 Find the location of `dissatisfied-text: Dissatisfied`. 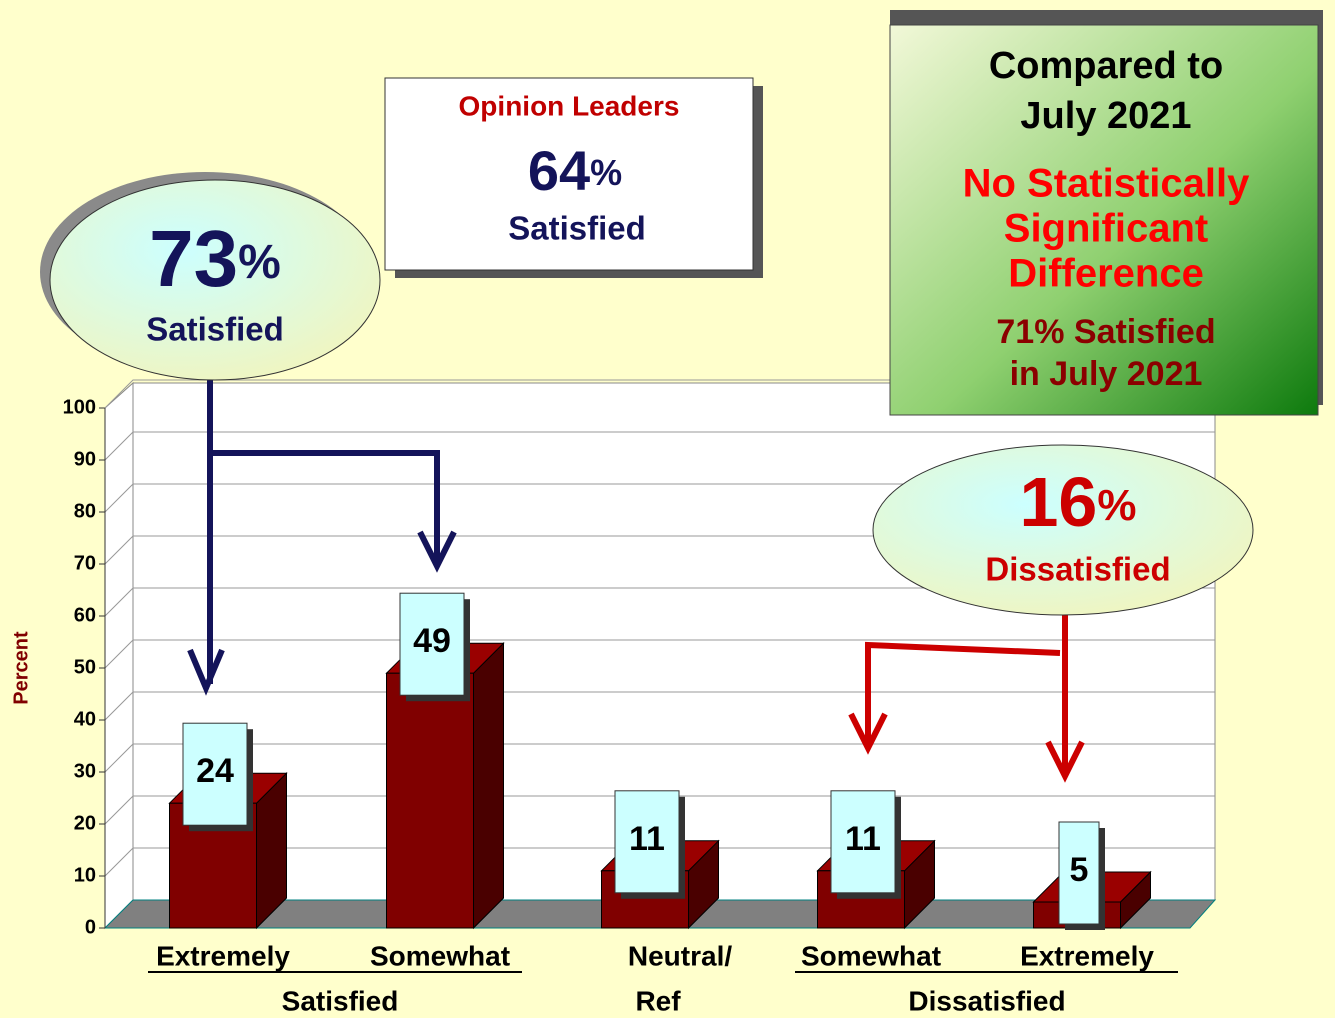

dissatisfied-text: Dissatisfied is located at coordinates (1077, 569).